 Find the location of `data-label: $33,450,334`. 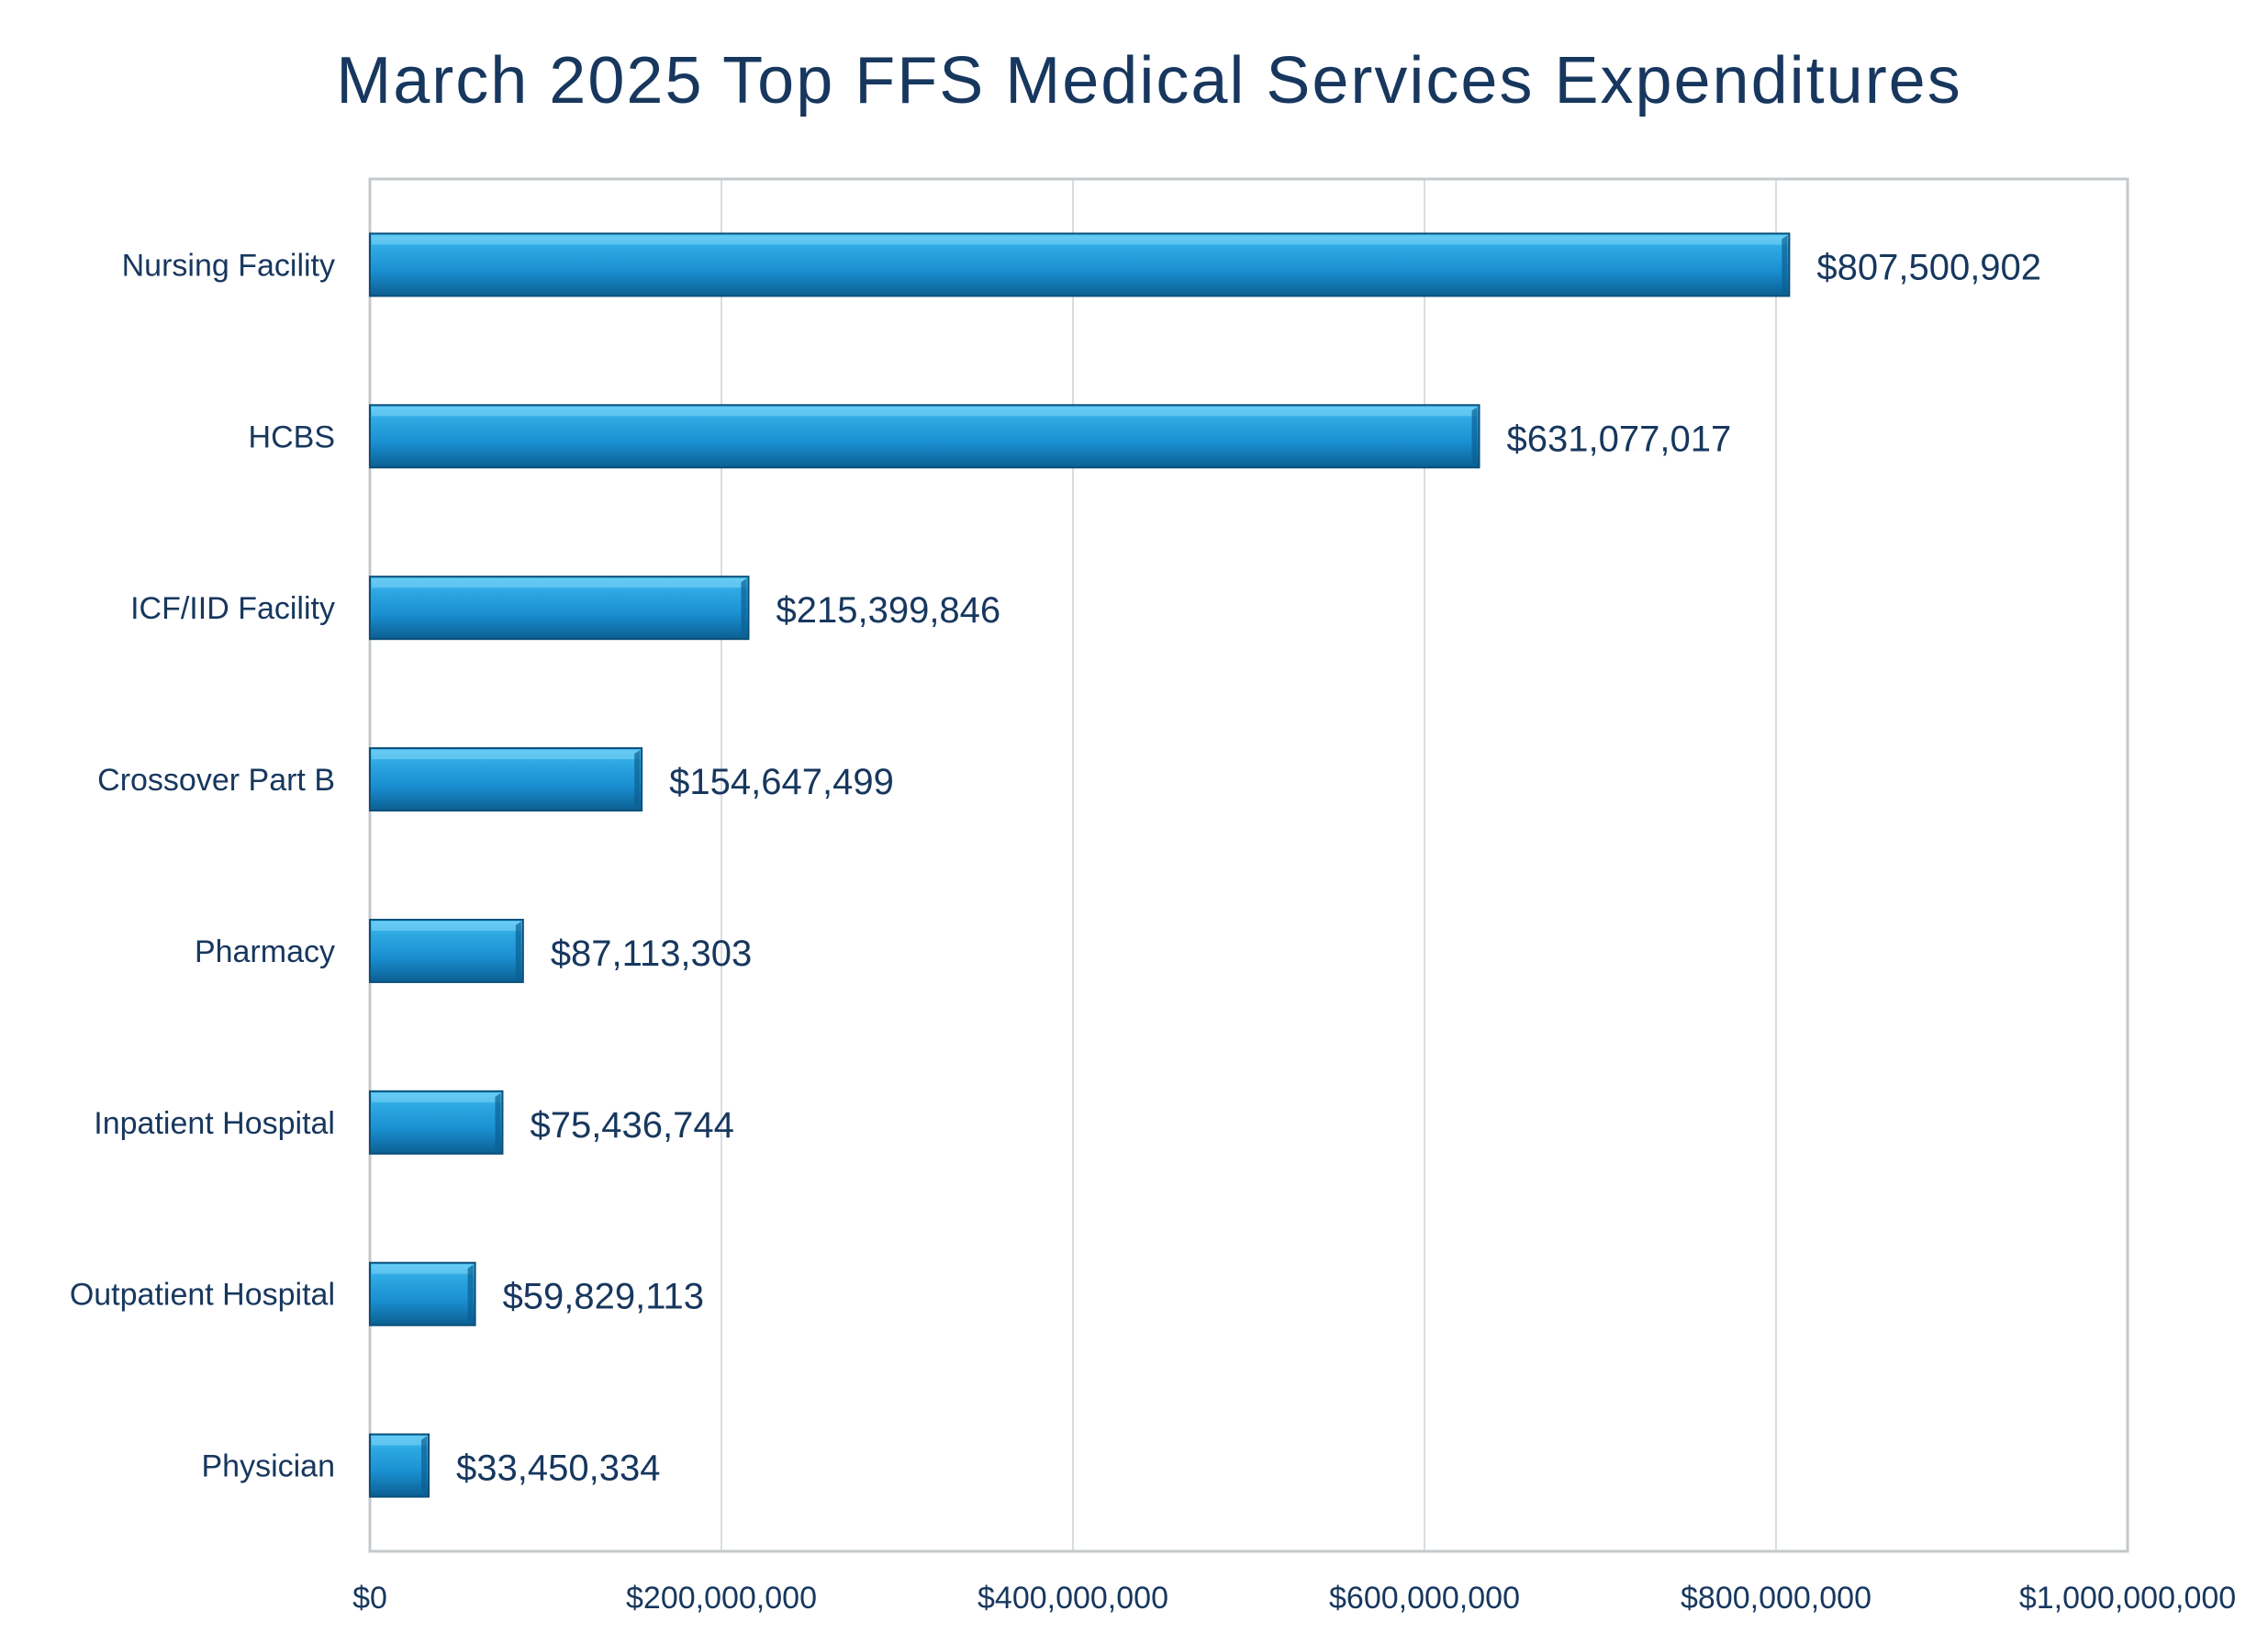

data-label: $33,450,334 is located at coordinates (558, 1468).